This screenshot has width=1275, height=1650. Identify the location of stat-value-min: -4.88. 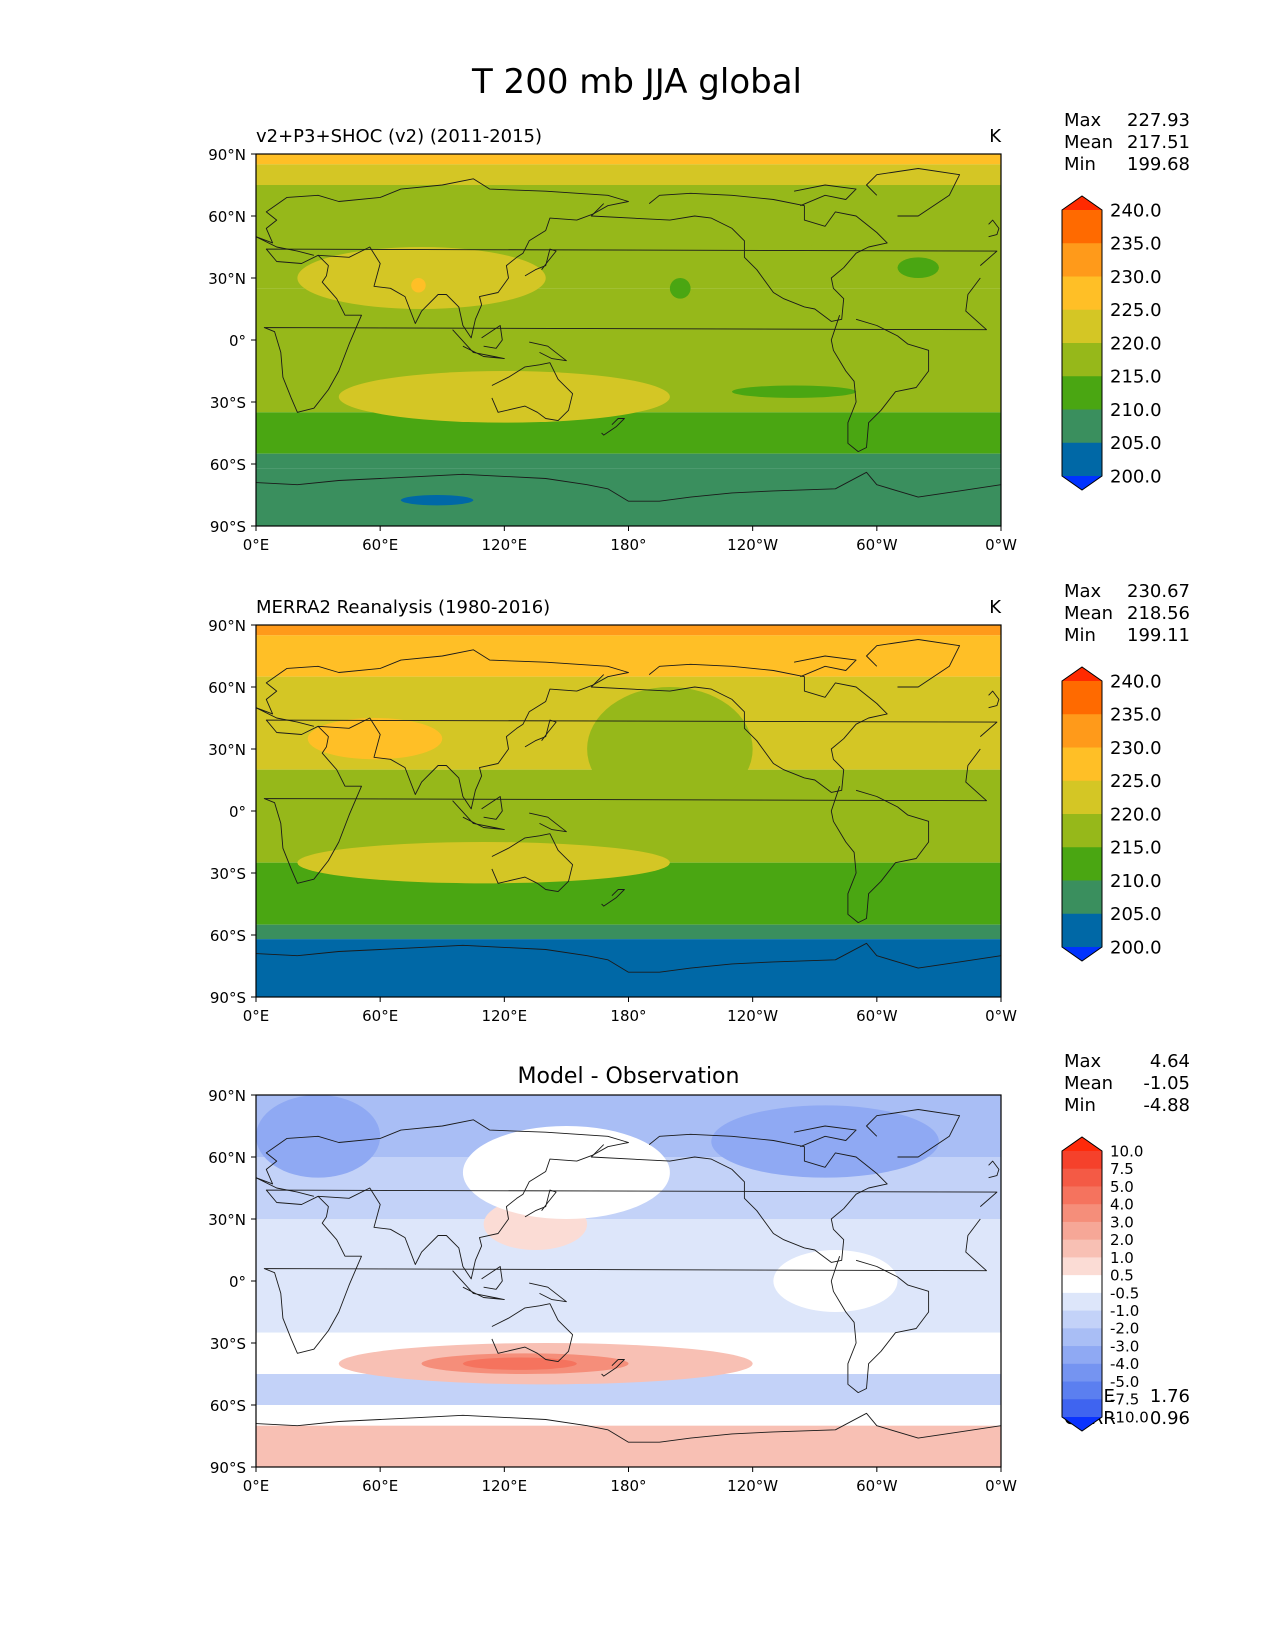
(1166, 1105).